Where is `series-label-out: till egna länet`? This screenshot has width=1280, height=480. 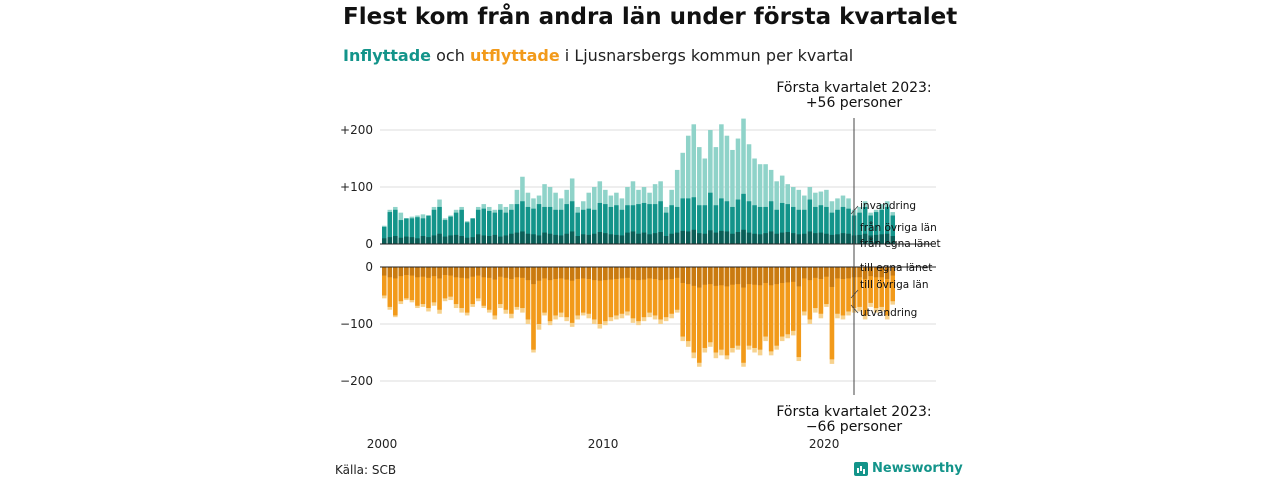
series-label-out: till egna länet is located at coordinates (896, 268).